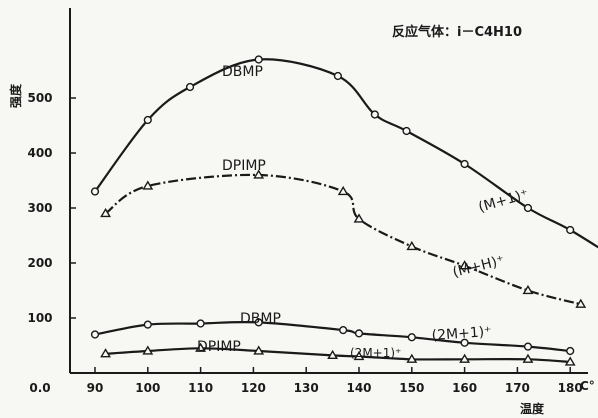  I want to click on y-tick-label: 200, so click(39, 263).